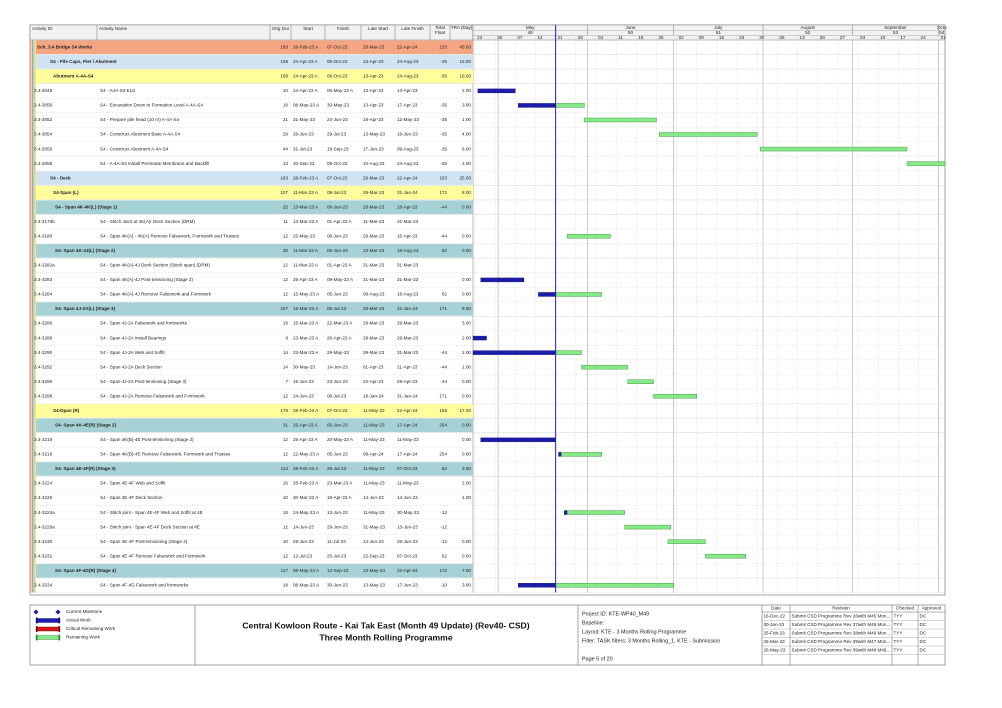 This screenshot has width=1002, height=708. What do you see at coordinates (303, 381) in the screenshot?
I see `cell-start: 15-Jun-23` at bounding box center [303, 381].